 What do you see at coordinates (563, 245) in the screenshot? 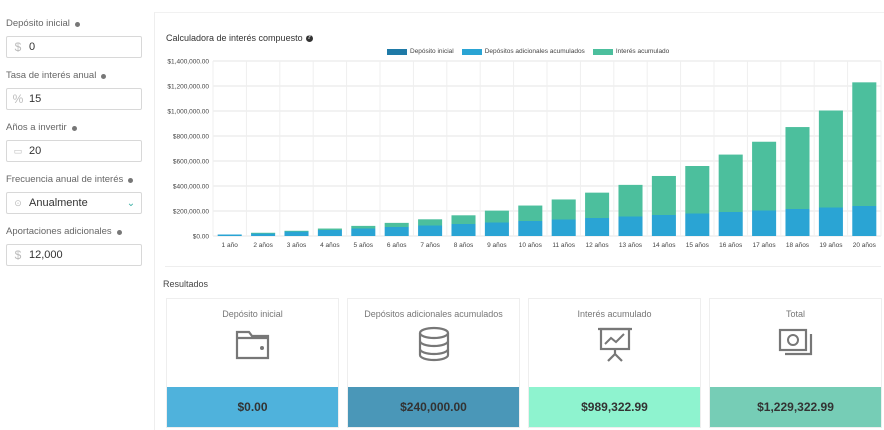
I see `x-tick-label: 11 años` at bounding box center [563, 245].